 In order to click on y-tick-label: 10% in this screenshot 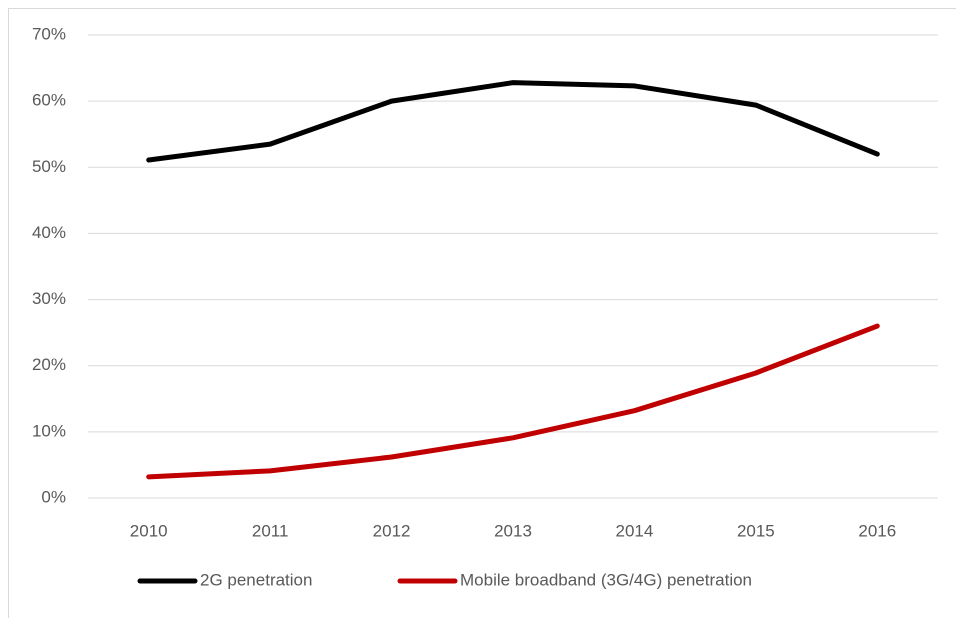, I will do `click(49, 430)`.